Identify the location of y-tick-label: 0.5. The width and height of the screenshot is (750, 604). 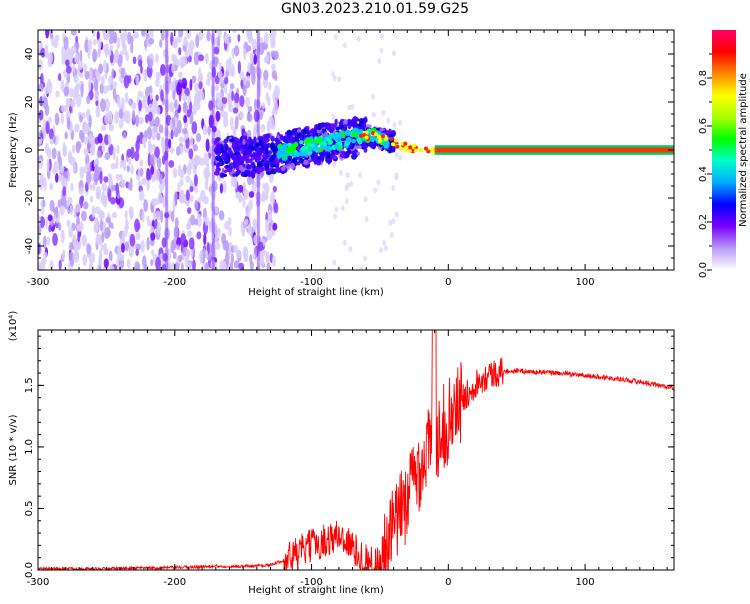
(29, 509).